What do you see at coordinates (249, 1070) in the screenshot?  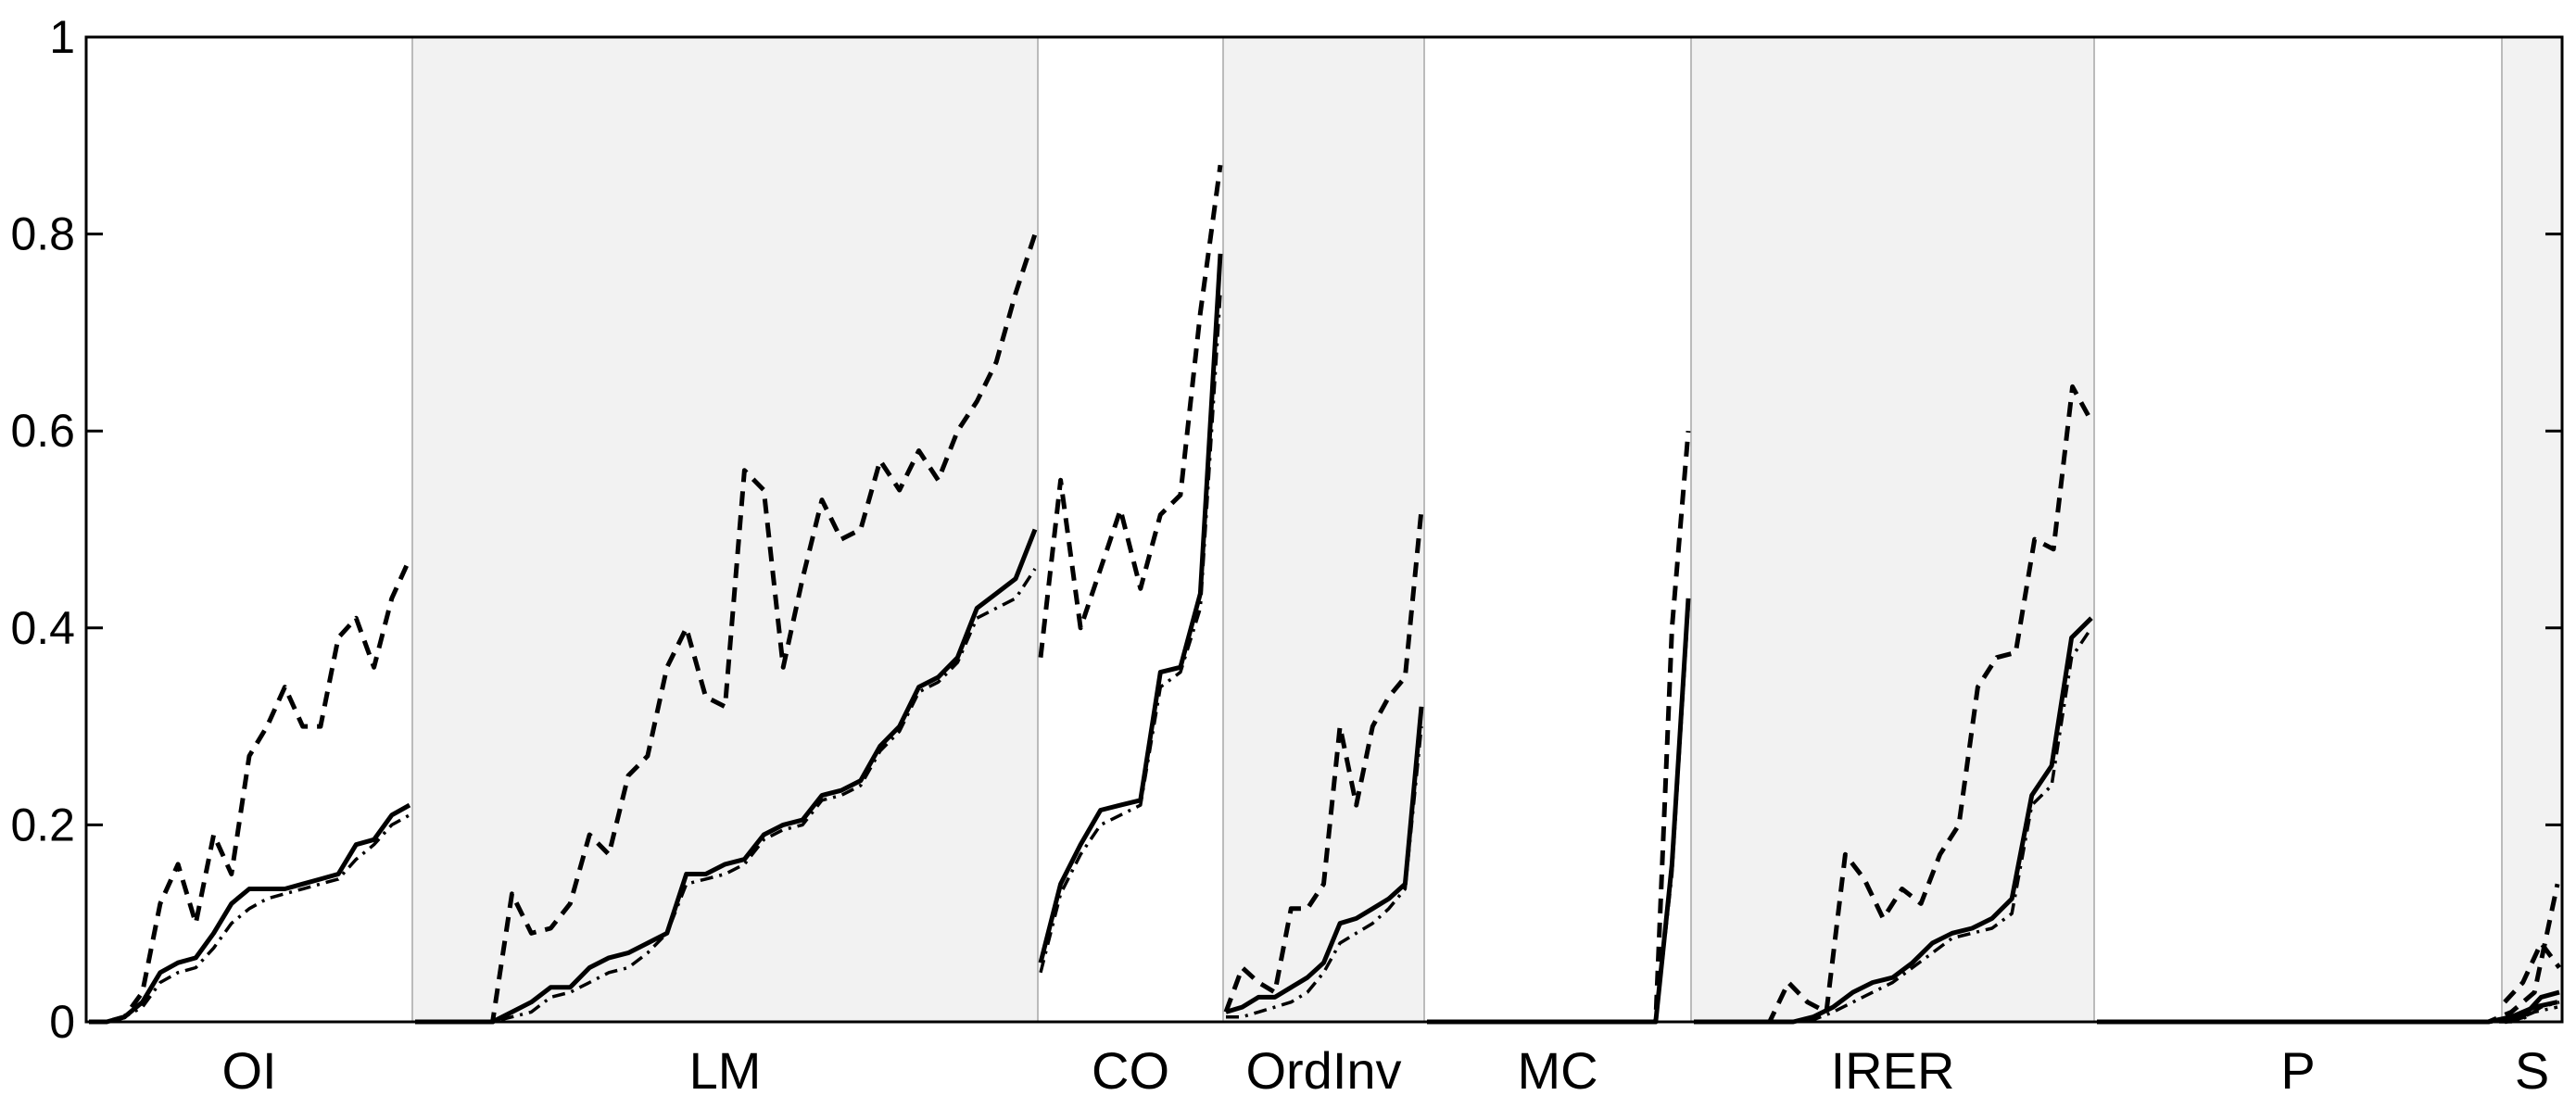 I see `group-label-oi: OI` at bounding box center [249, 1070].